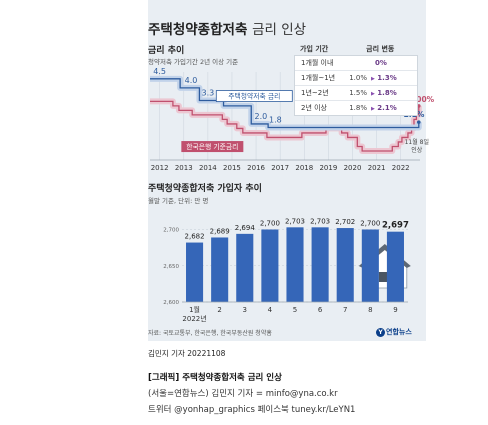  I want to click on house-window-illustration, so click(384, 277).